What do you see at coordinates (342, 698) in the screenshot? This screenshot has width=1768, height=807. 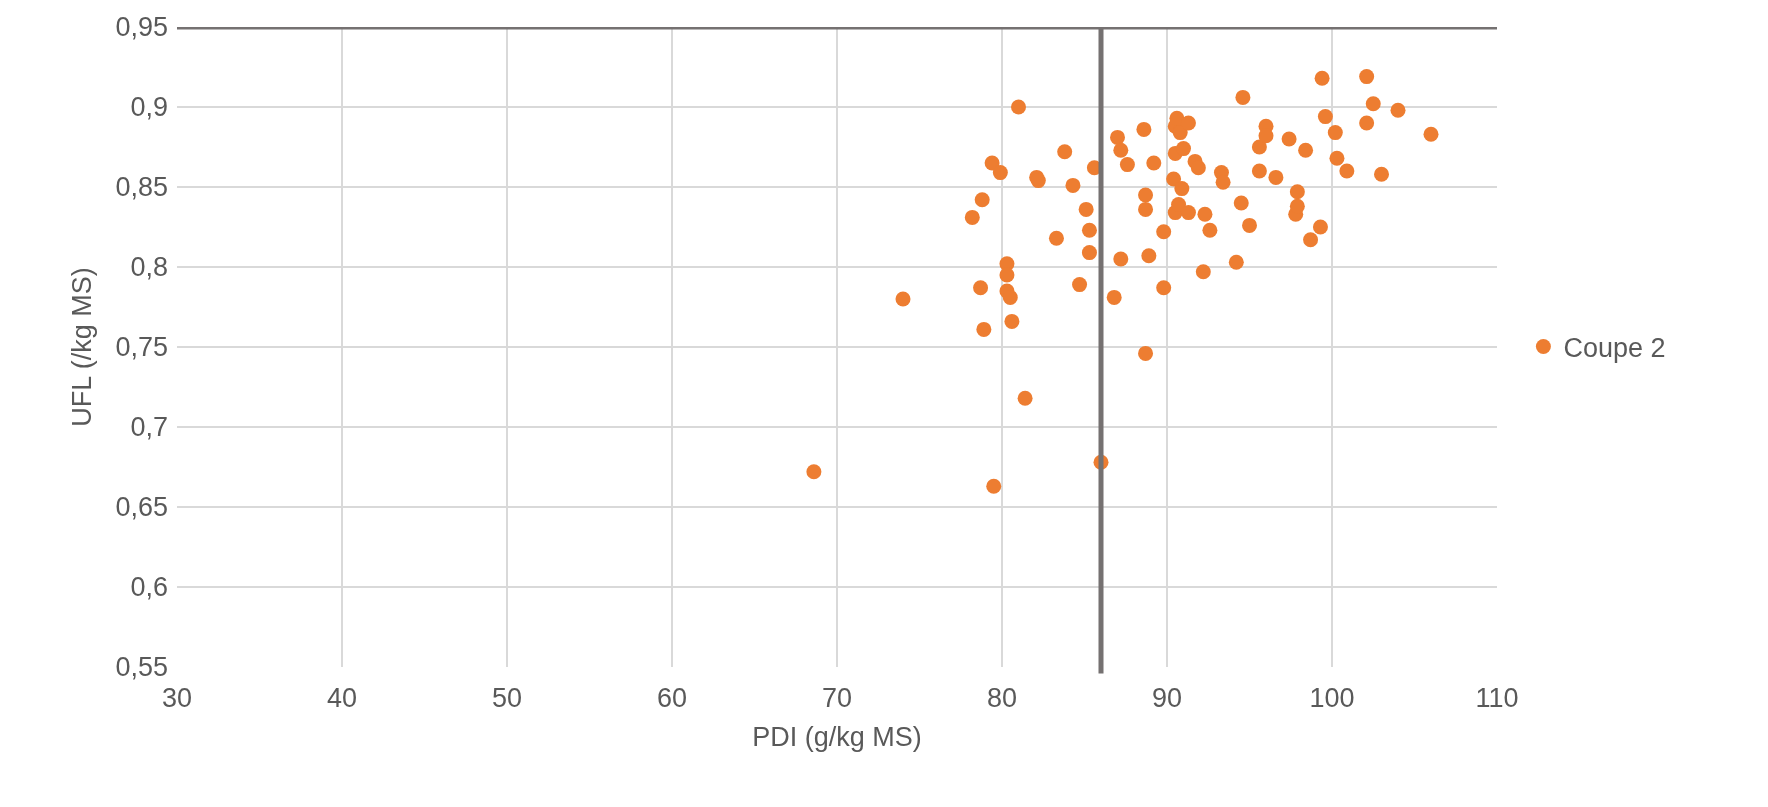 I see `x-tick-label: 40` at bounding box center [342, 698].